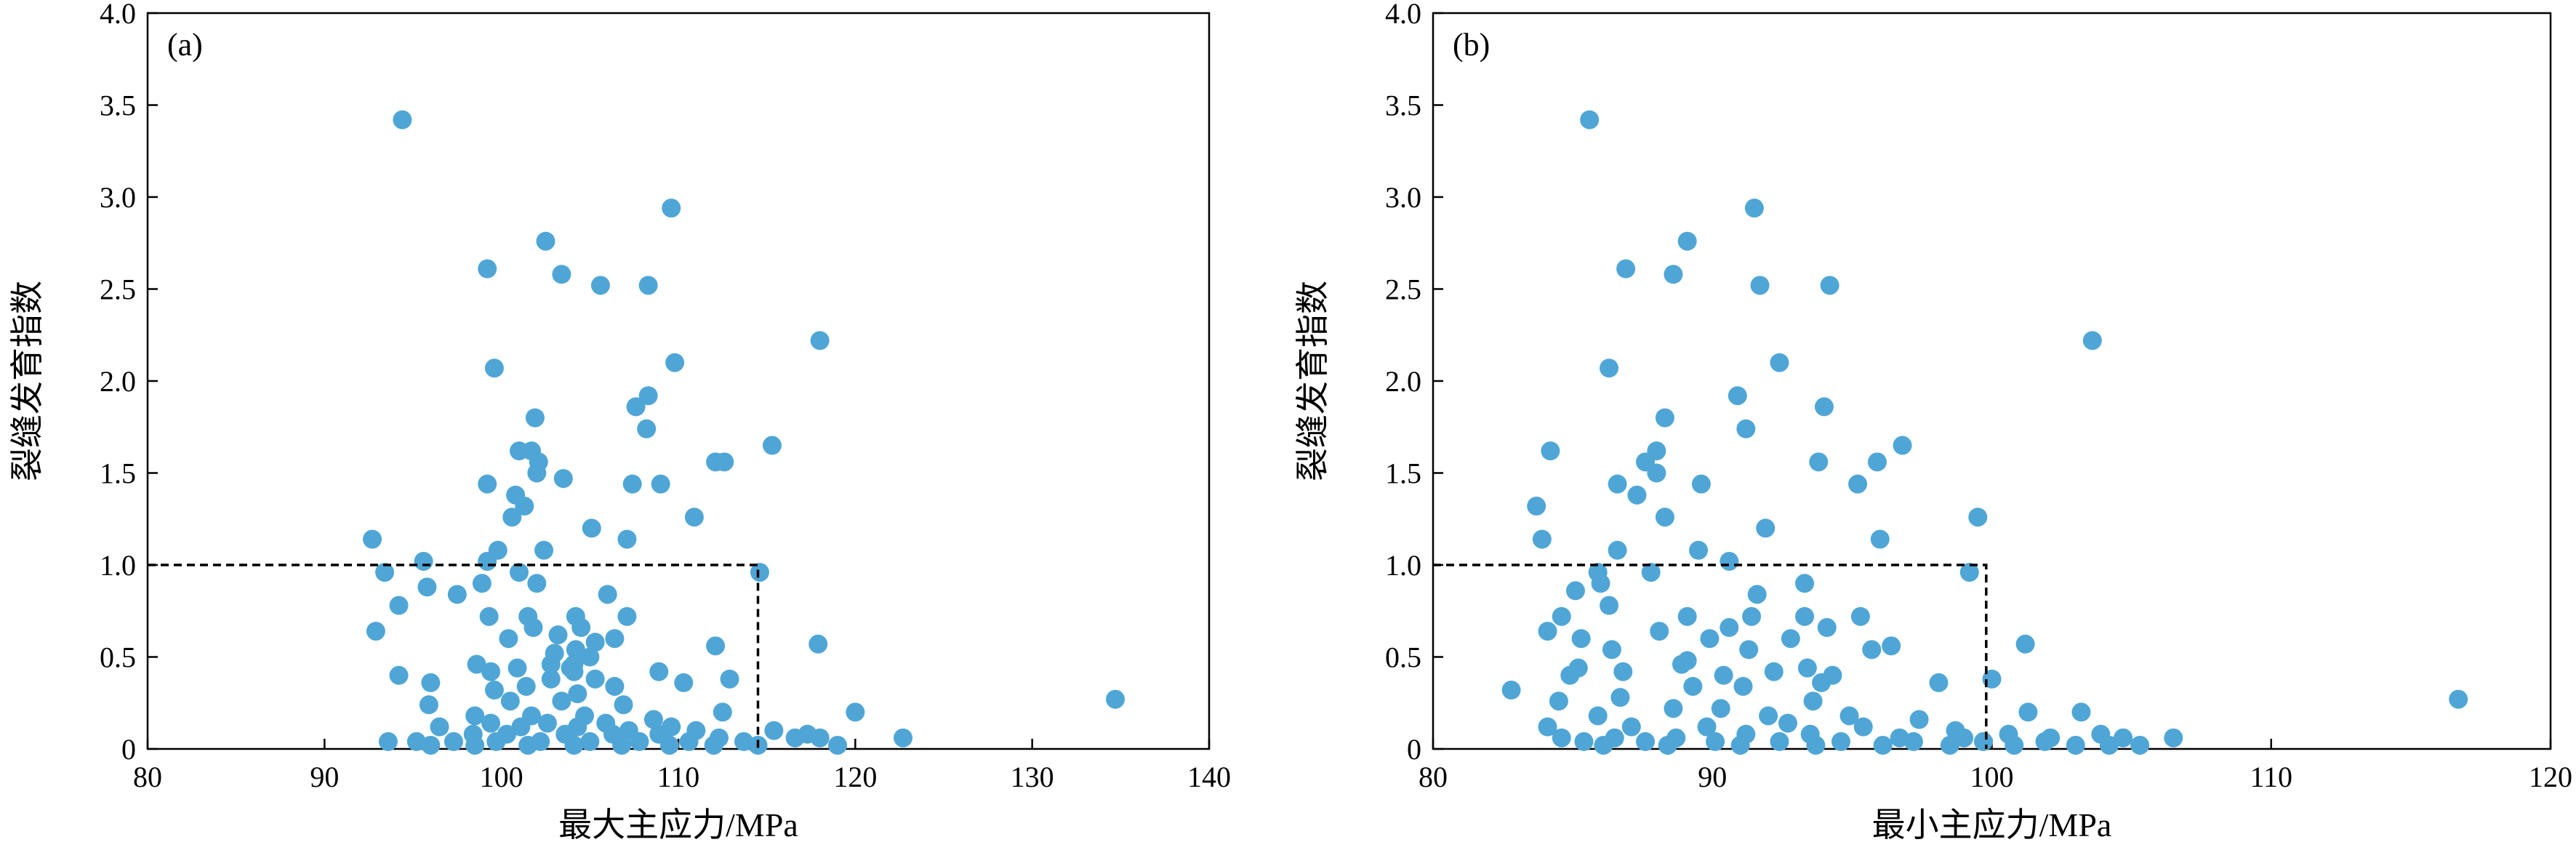 This screenshot has height=850, width=2576. I want to click on x-tick-label: 80, so click(147, 777).